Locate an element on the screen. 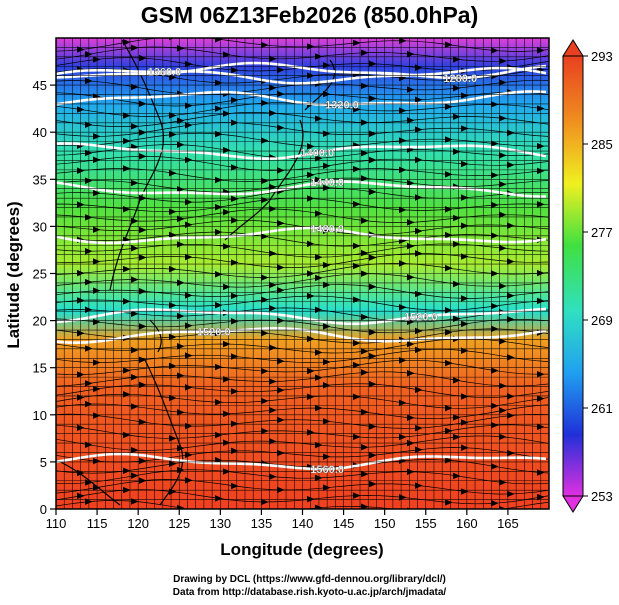 The height and width of the screenshot is (605, 619). y-tick-label: 15 is located at coordinates (40, 368).